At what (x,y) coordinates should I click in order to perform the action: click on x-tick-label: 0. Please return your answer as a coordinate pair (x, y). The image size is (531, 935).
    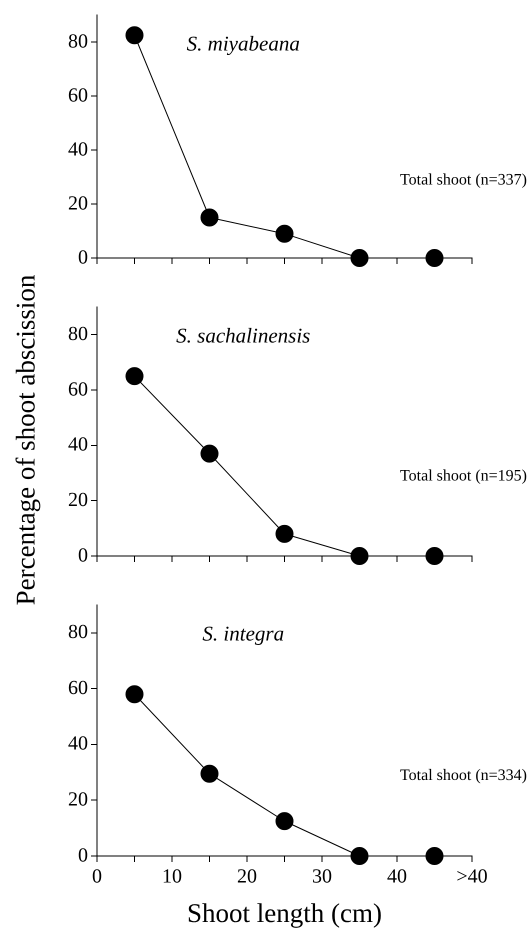
    Looking at the image, I should click on (97, 876).